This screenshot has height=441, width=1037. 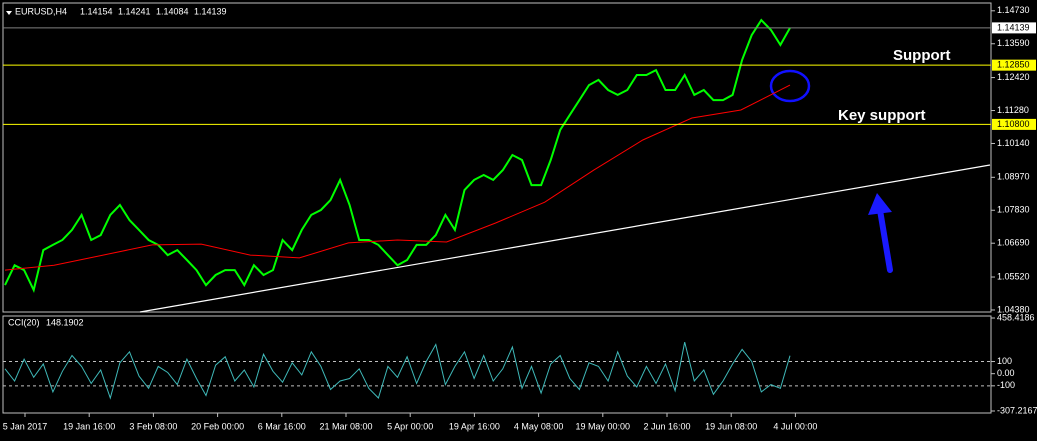 I want to click on y-tick-label: 1.12420, so click(x=1013, y=77).